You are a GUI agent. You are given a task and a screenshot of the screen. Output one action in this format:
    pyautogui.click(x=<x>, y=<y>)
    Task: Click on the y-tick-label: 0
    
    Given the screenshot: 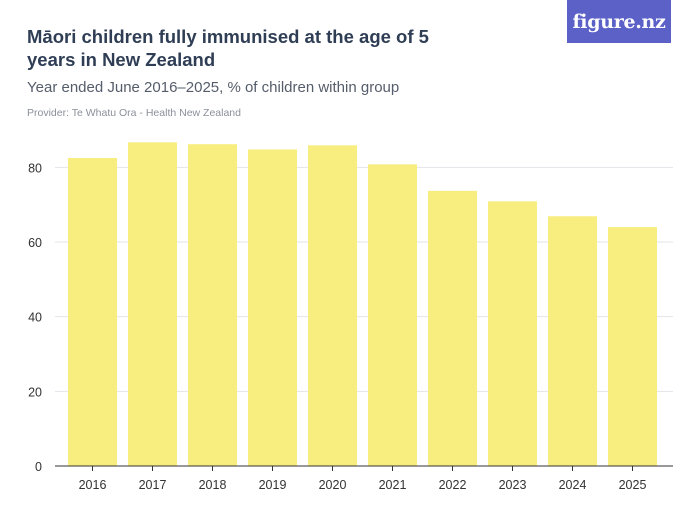 What is the action you would take?
    pyautogui.click(x=38, y=467)
    